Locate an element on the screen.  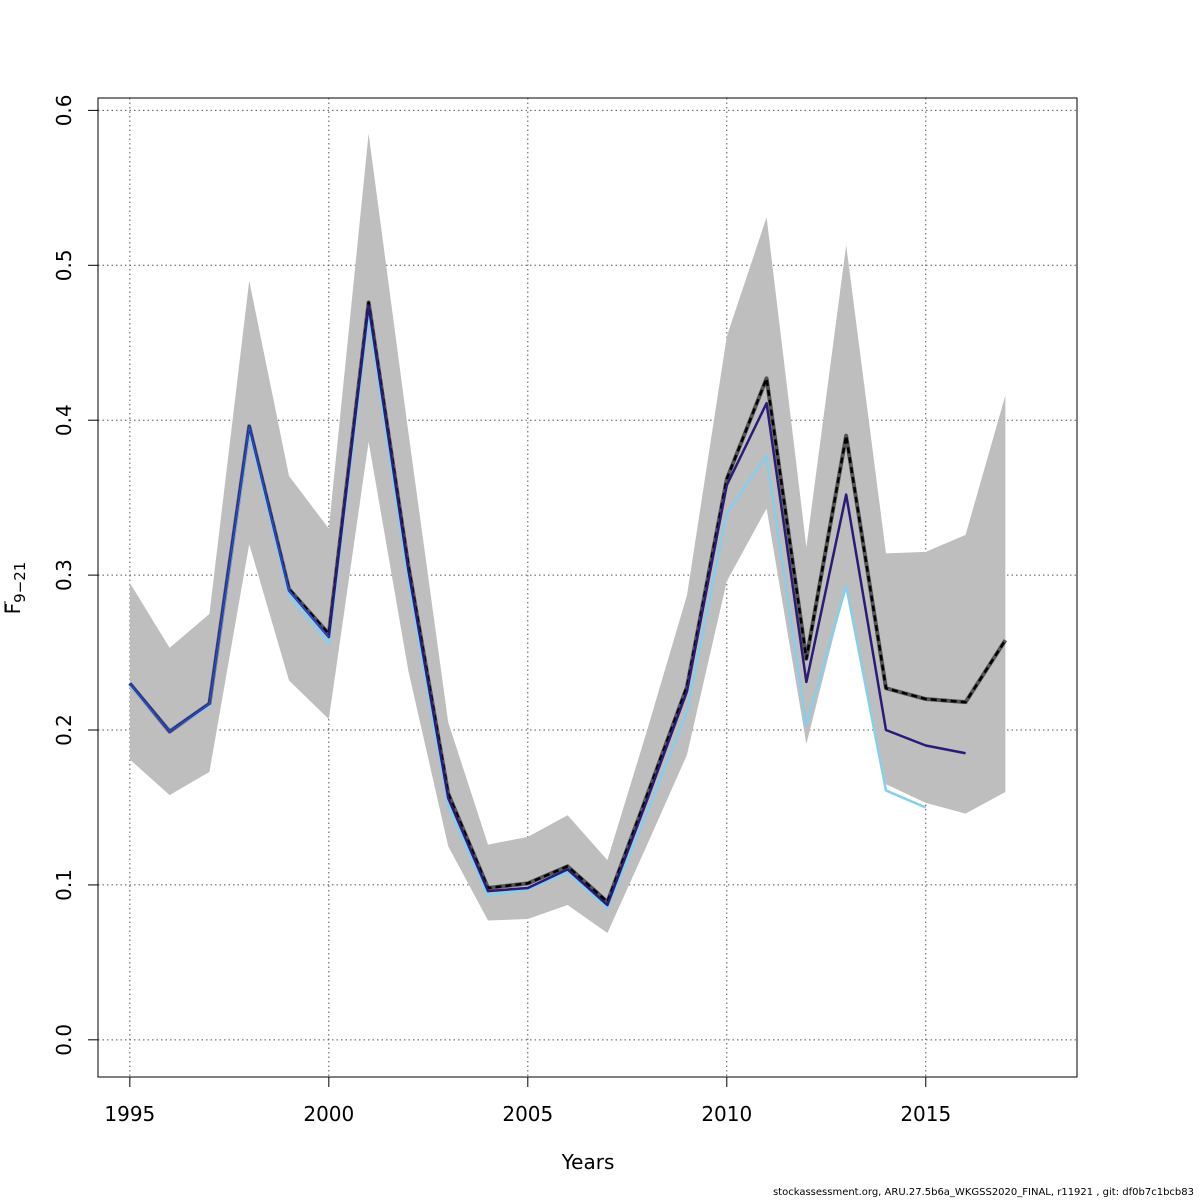
y-axis: 0.0 0.1 0.2 0.3 0.4 0.5 0.6 is located at coordinates (75, 575).